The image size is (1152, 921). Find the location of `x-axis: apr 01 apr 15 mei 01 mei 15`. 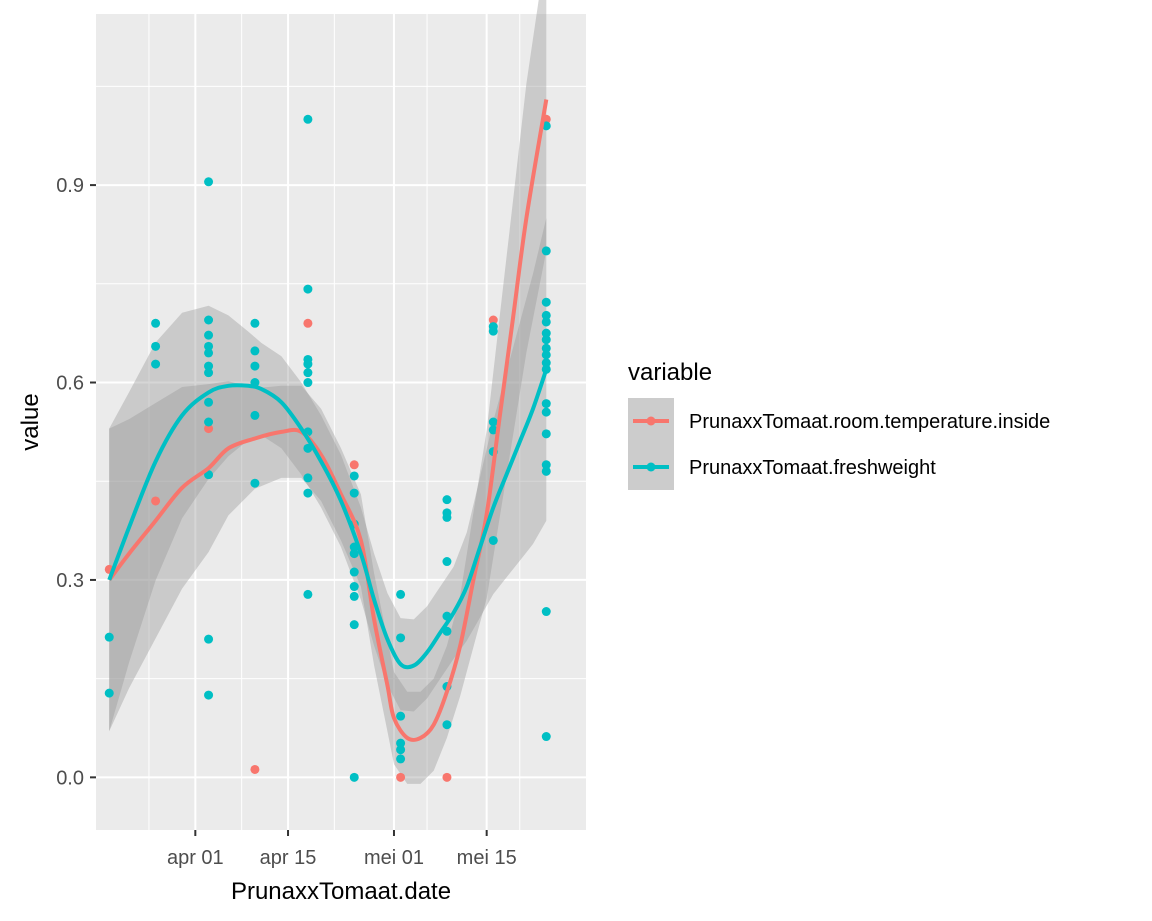

x-axis: apr 01 apr 15 mei 01 mei 15 is located at coordinates (342, 849).